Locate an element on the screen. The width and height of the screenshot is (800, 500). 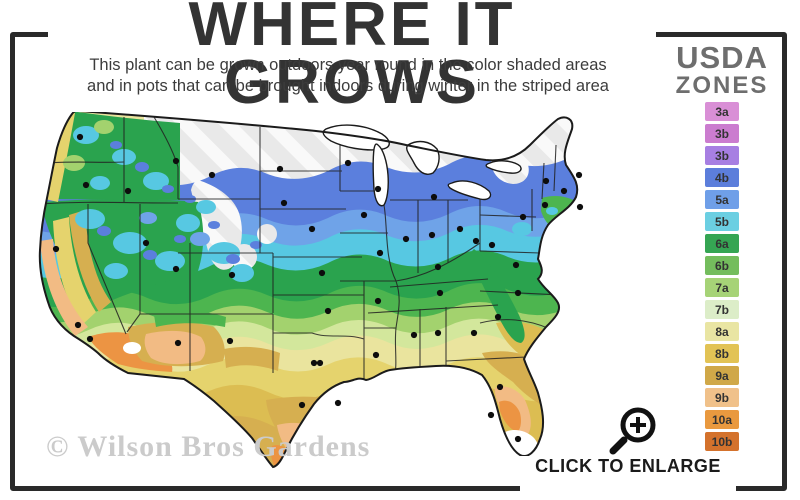
legend-zone-chip: 3a is located at coordinates (722, 111).